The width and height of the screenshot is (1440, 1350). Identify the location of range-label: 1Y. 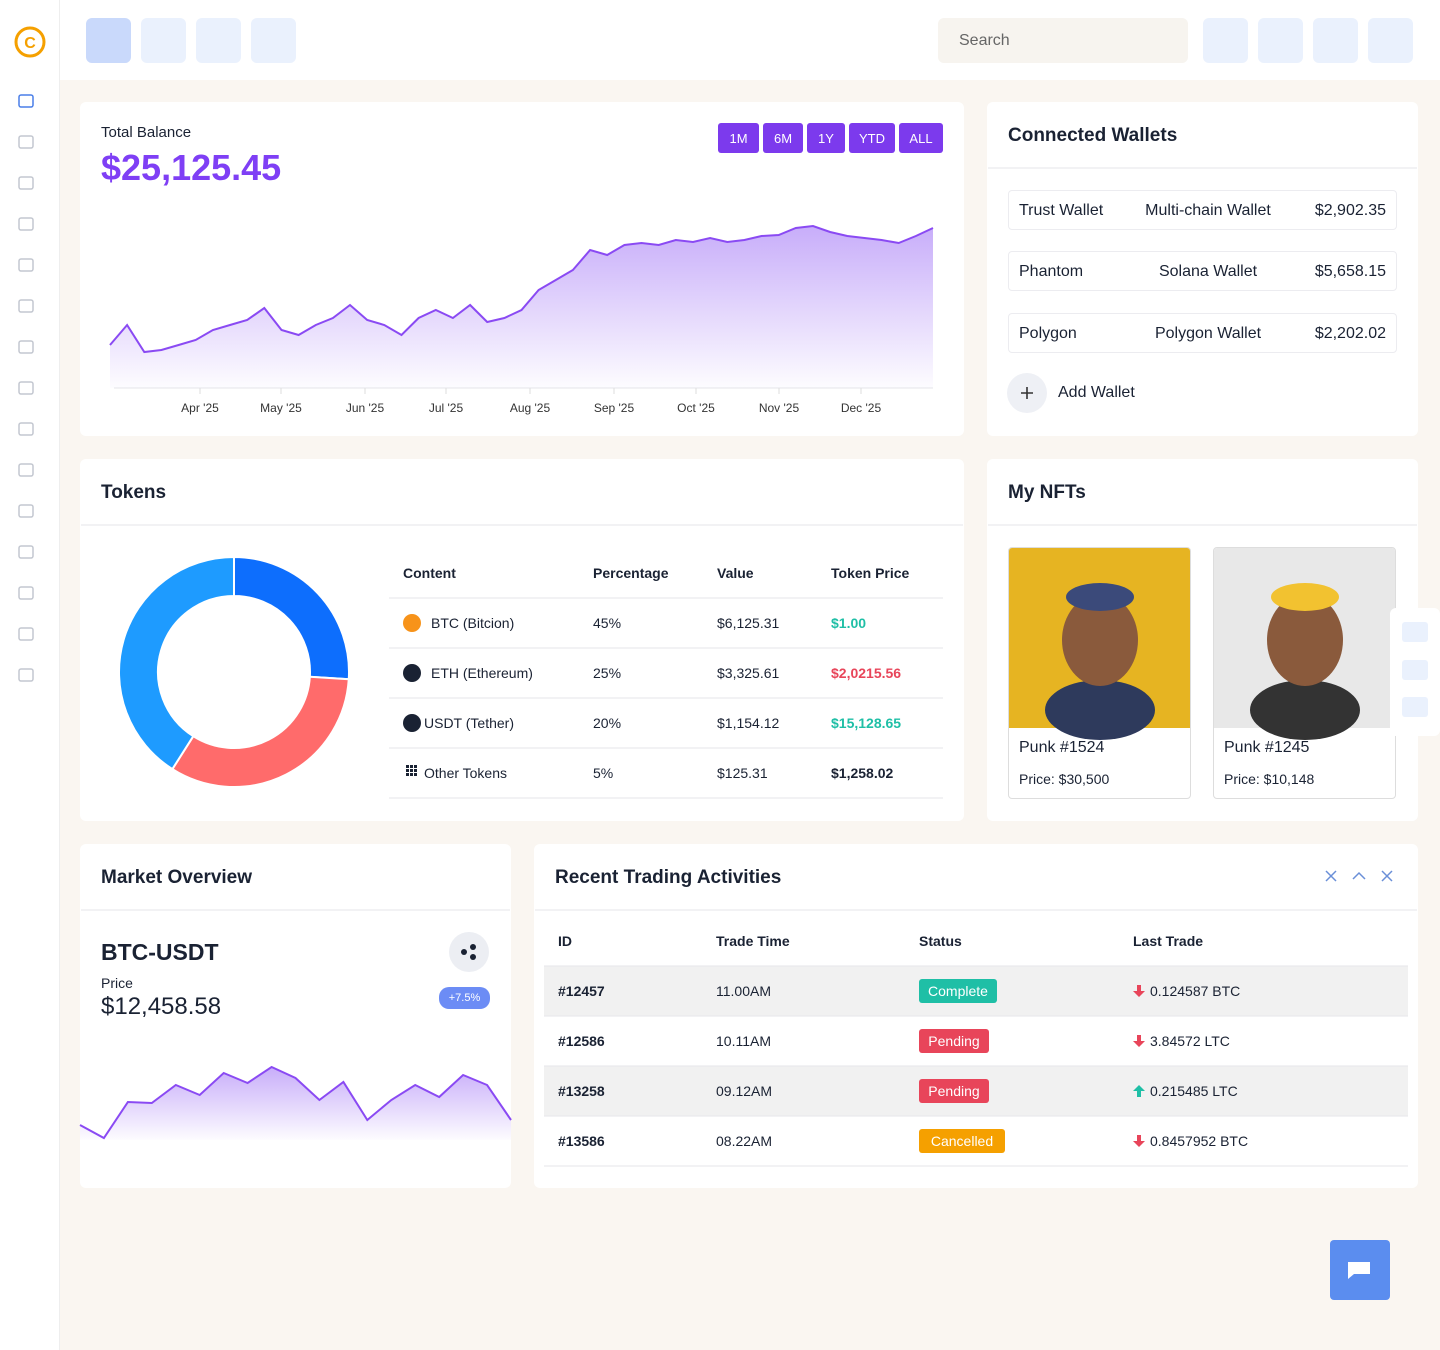
(826, 138).